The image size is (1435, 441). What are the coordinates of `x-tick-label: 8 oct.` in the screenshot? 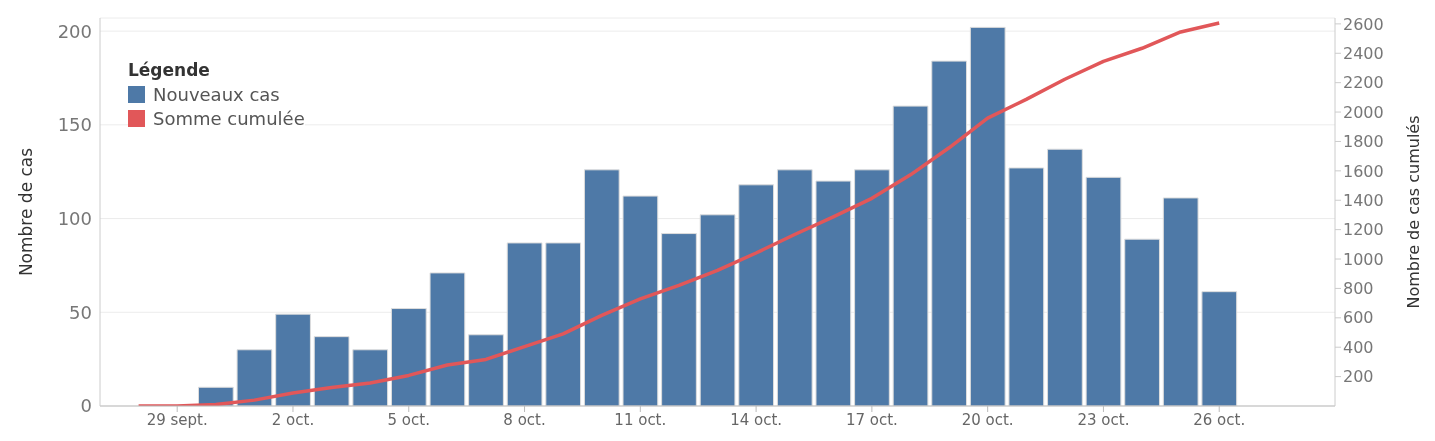 It's located at (524, 419).